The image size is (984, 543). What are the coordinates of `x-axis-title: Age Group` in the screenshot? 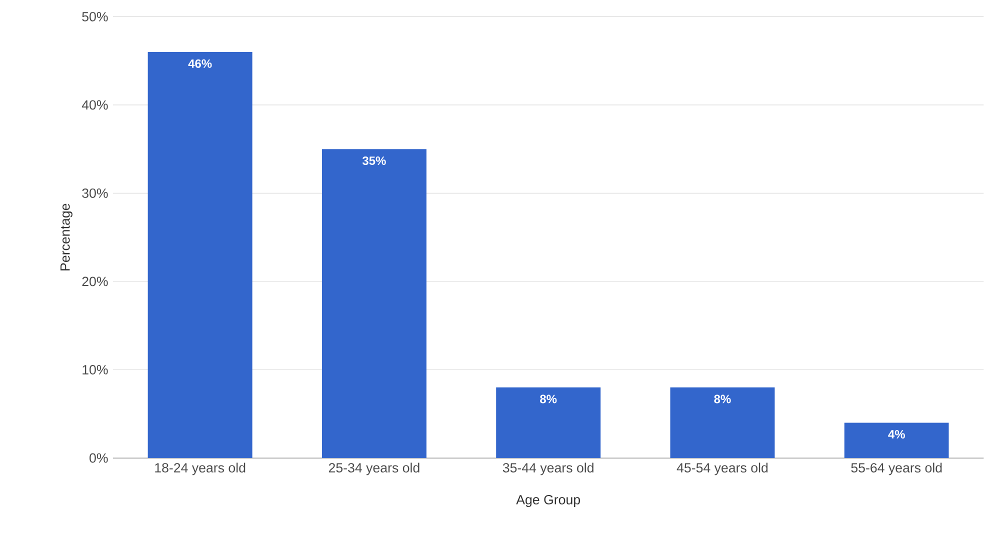 It's located at (548, 501).